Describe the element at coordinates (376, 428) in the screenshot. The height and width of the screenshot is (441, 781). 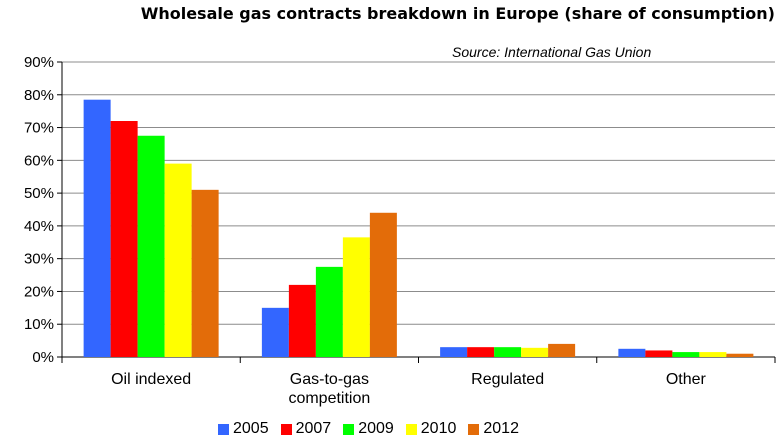
I see `legend-label: 2009` at that location.